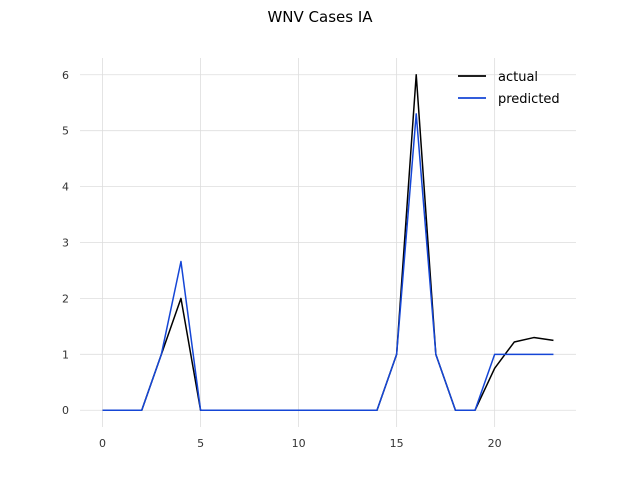 Image resolution: width=640 pixels, height=480 pixels. Describe the element at coordinates (200, 443) in the screenshot. I see `x-tick-label: 5` at that location.